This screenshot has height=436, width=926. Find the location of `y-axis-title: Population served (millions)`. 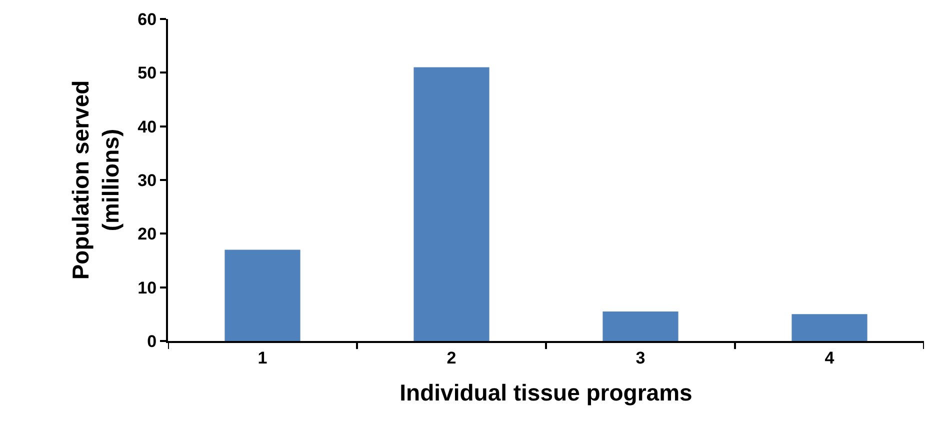

y-axis-title: Population served (millions) is located at coordinates (96, 180).